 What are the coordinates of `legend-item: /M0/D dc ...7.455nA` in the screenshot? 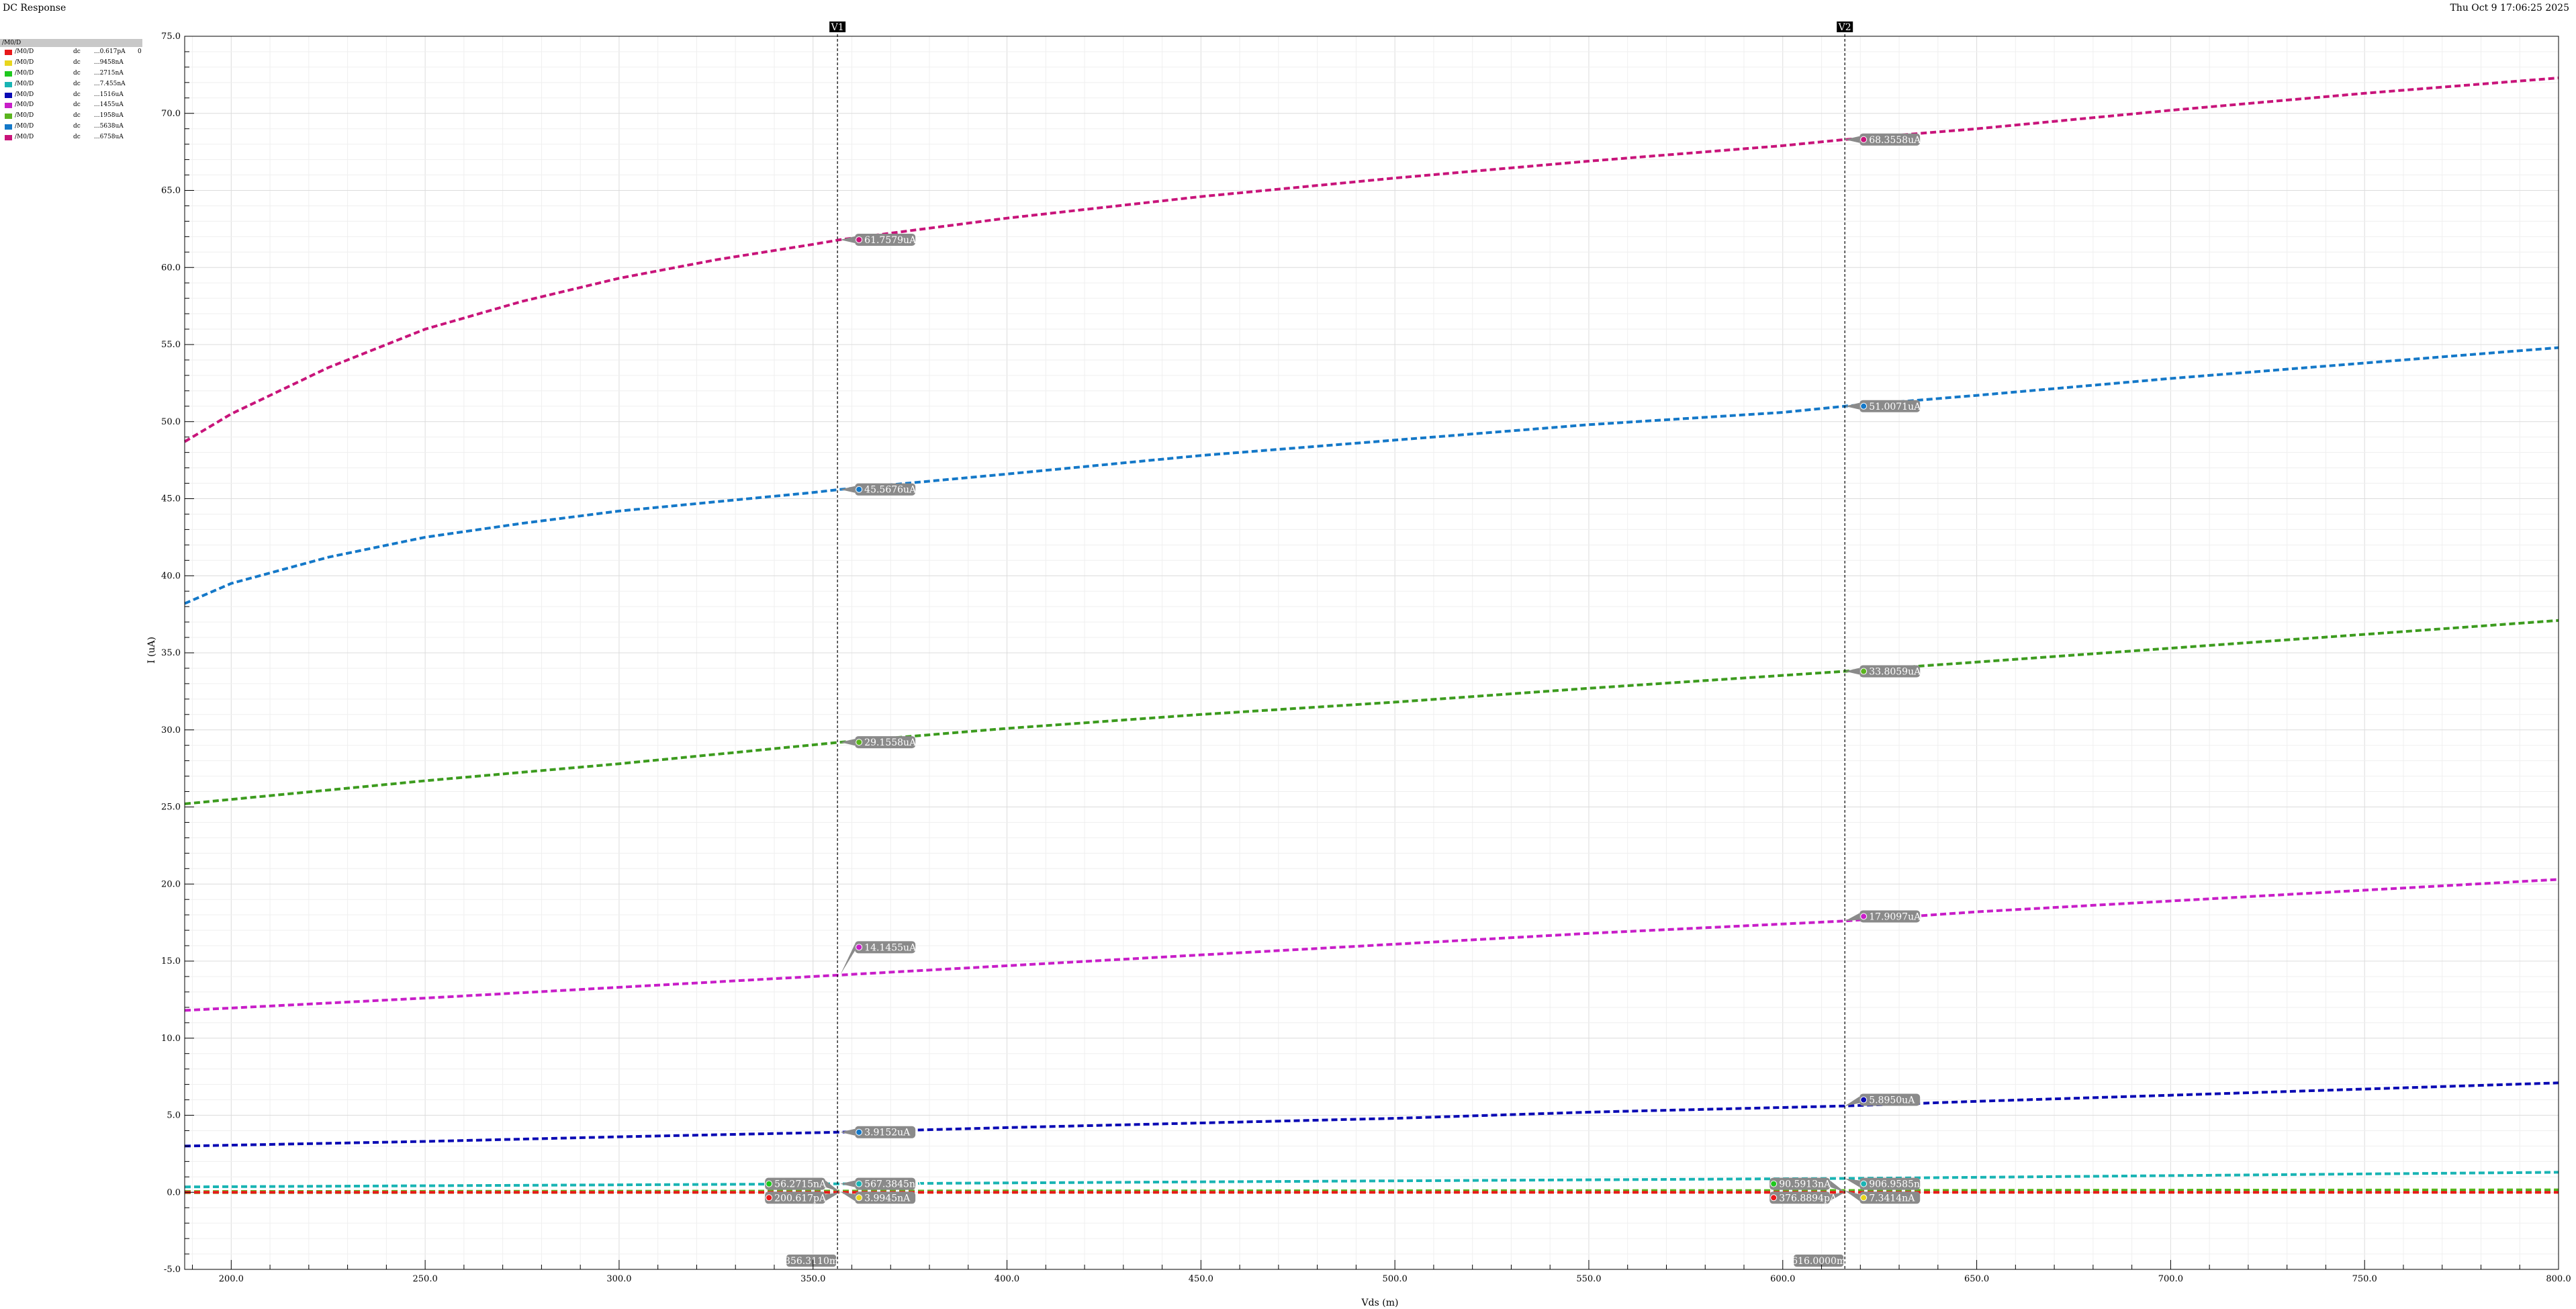 It's located at (71, 84).